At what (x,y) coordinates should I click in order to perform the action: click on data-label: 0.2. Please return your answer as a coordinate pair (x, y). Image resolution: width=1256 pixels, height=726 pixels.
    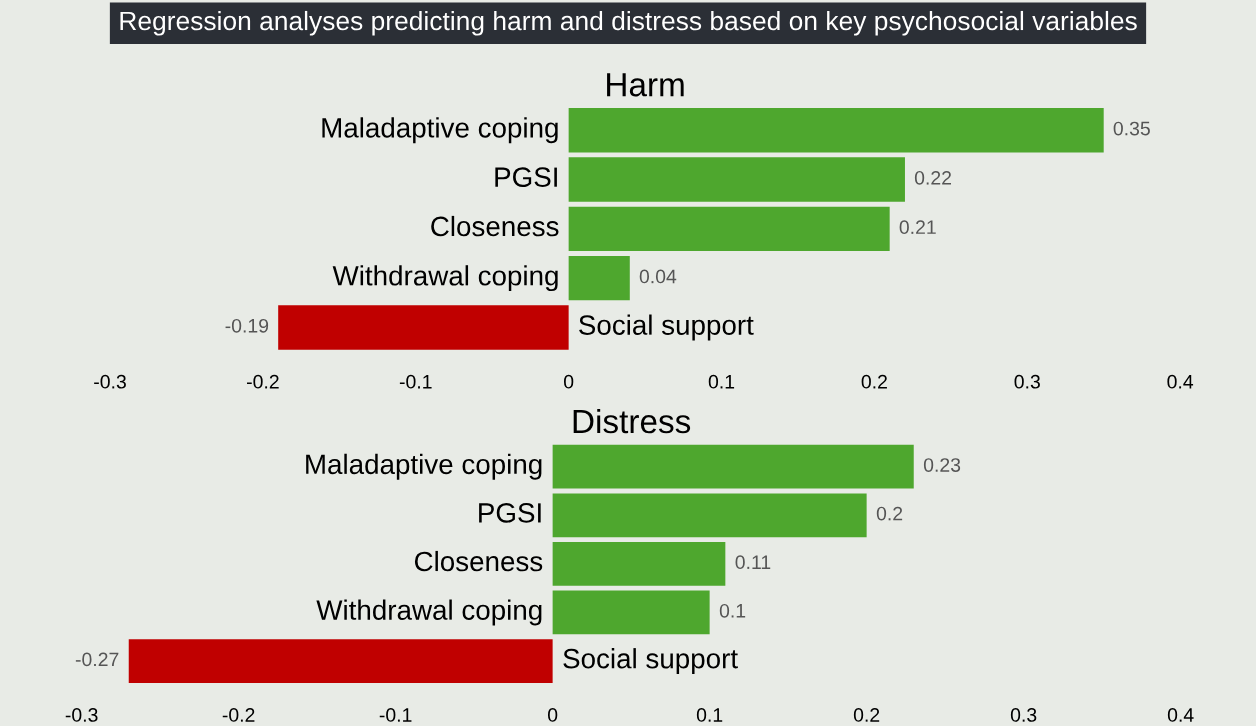
    Looking at the image, I should click on (889, 513).